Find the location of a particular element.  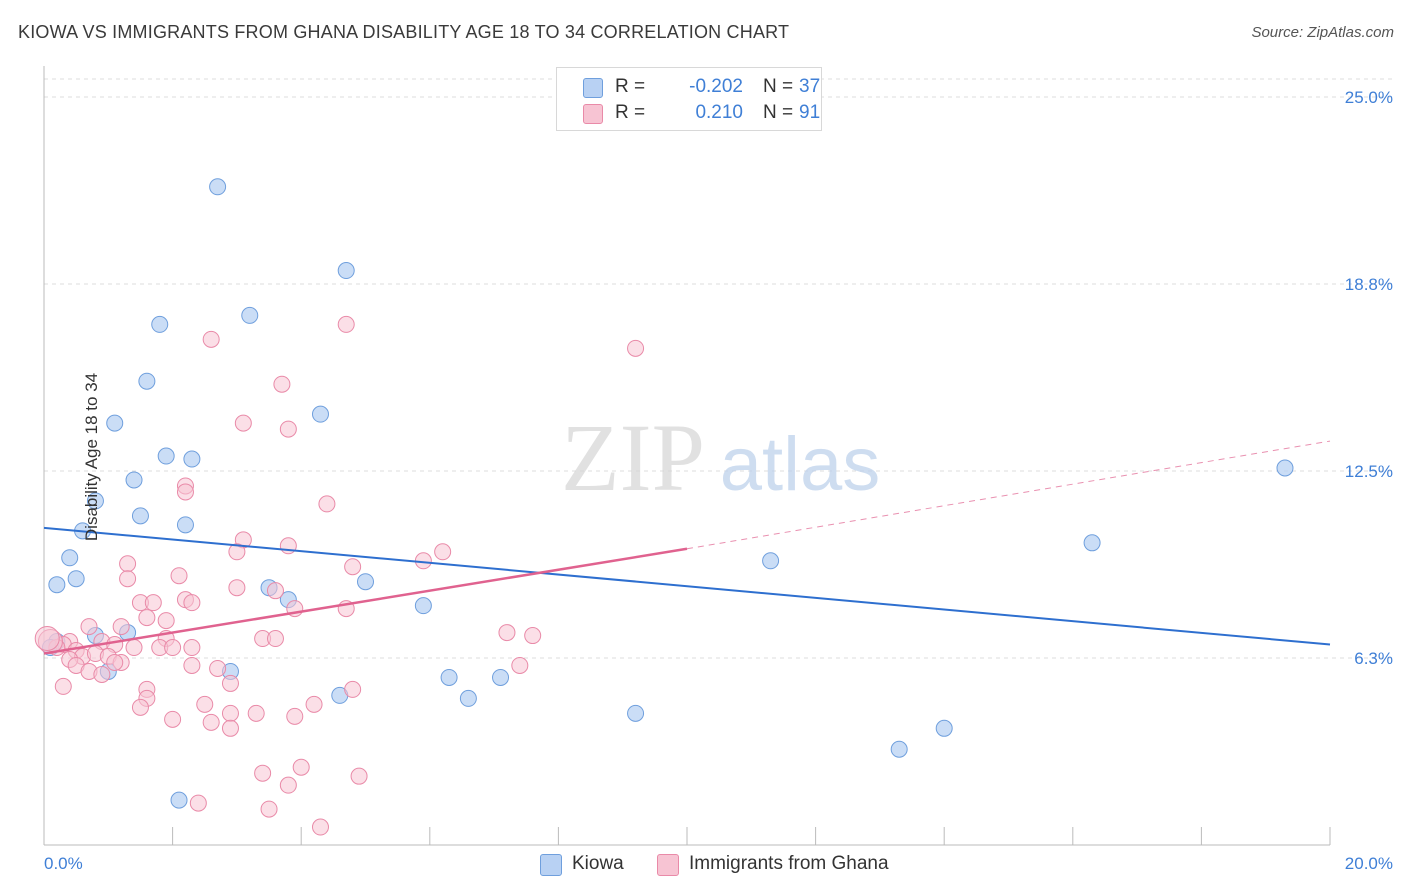

legend-n-value: 37 is located at coordinates (810, 86).